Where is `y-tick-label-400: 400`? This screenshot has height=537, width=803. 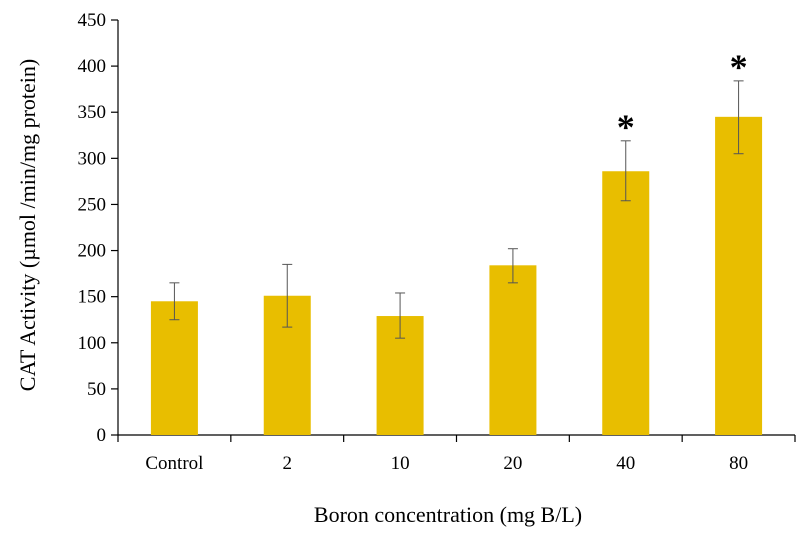
y-tick-label-400: 400 is located at coordinates (92, 66).